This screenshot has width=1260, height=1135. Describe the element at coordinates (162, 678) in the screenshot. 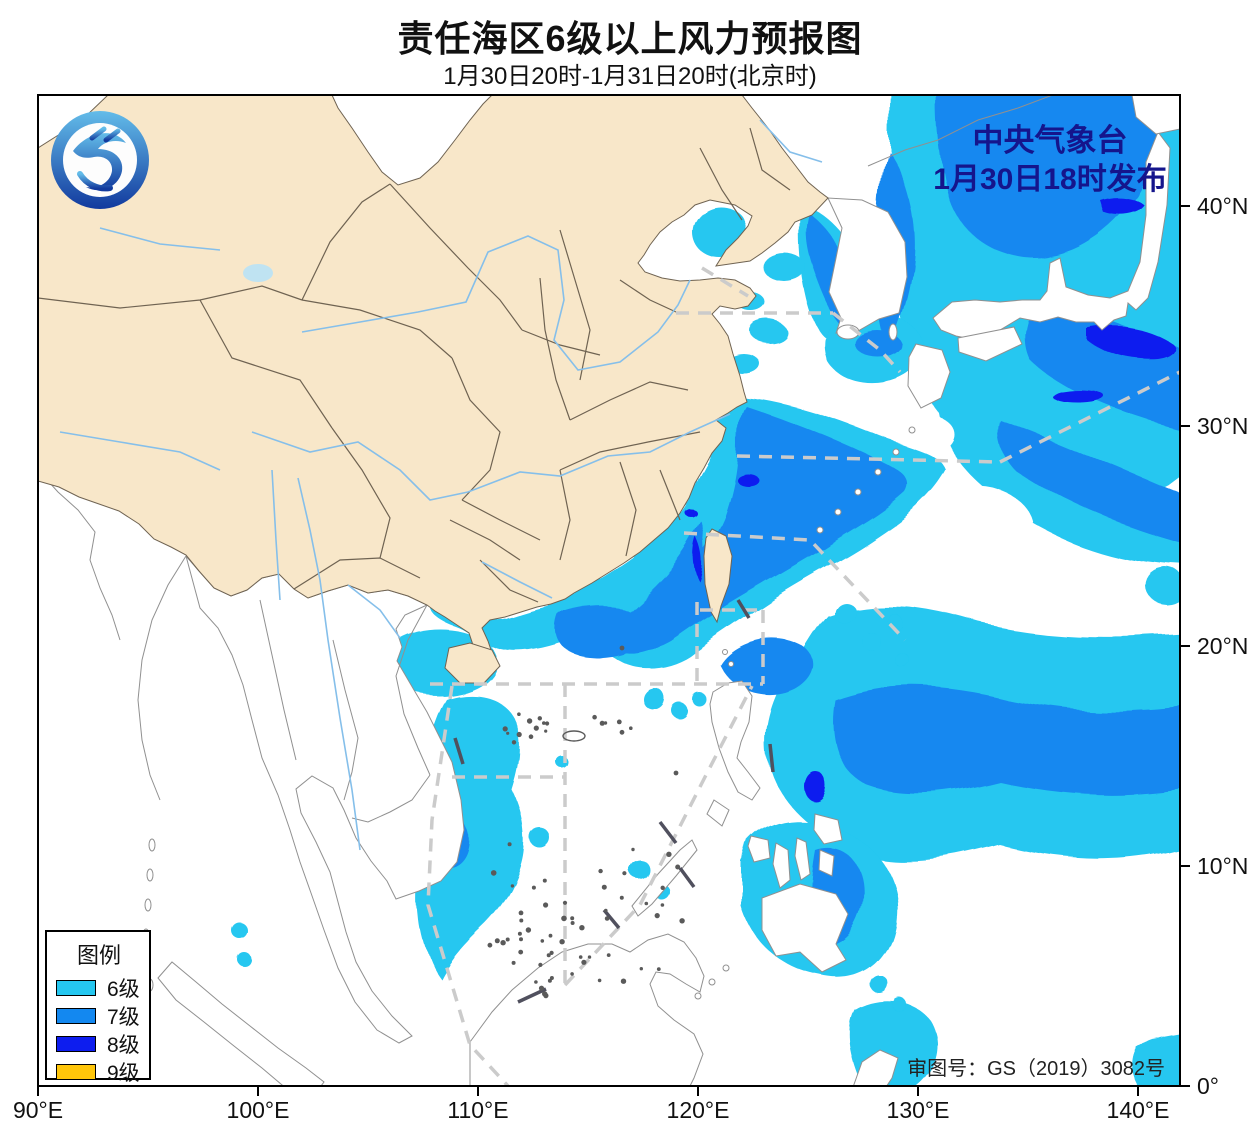

I see `myanmar-coastline` at that location.